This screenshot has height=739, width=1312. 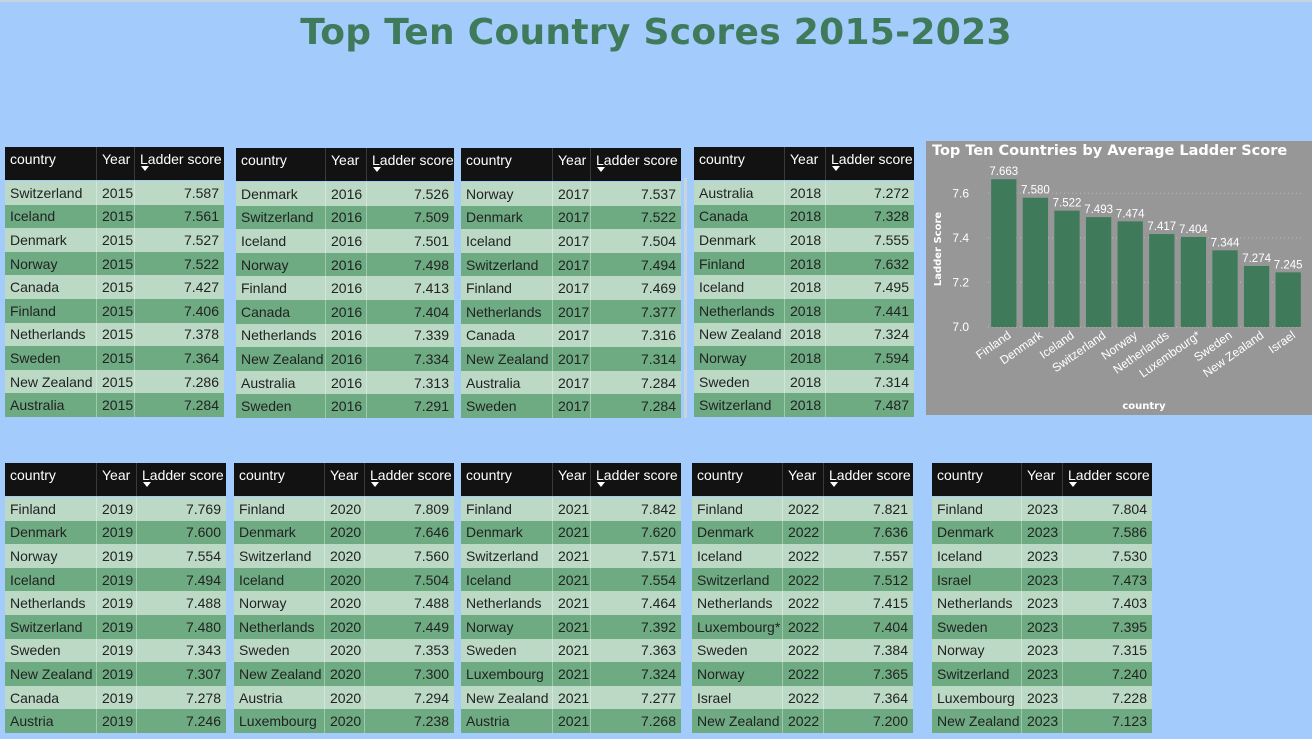 I want to click on table-row: Norway 2022 7.365, so click(x=802, y=674).